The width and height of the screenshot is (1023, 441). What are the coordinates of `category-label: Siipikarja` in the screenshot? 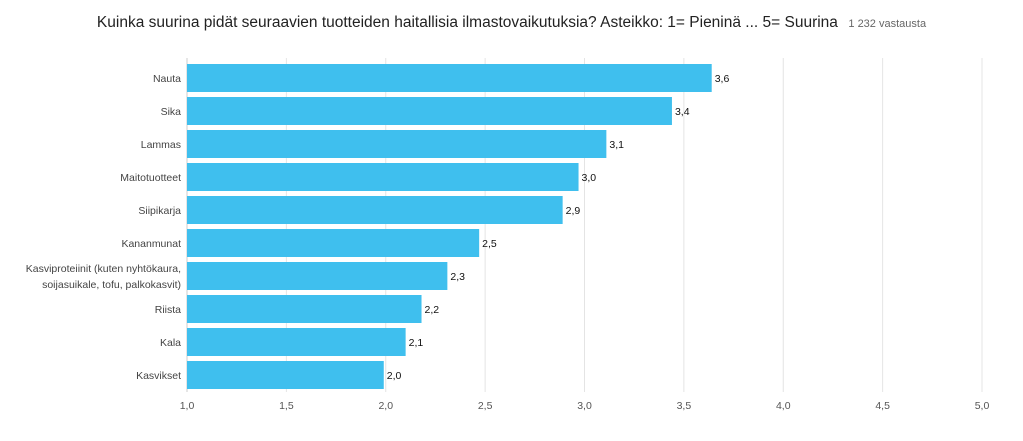 It's located at (159, 211).